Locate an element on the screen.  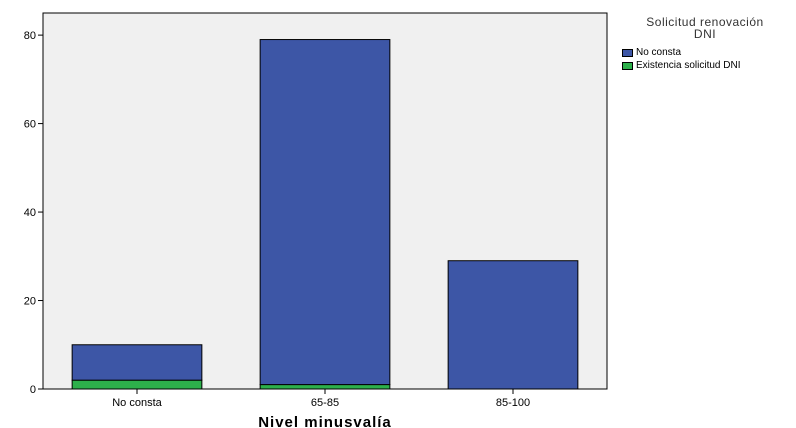
y-tick-label-20: 20 is located at coordinates (30, 302).